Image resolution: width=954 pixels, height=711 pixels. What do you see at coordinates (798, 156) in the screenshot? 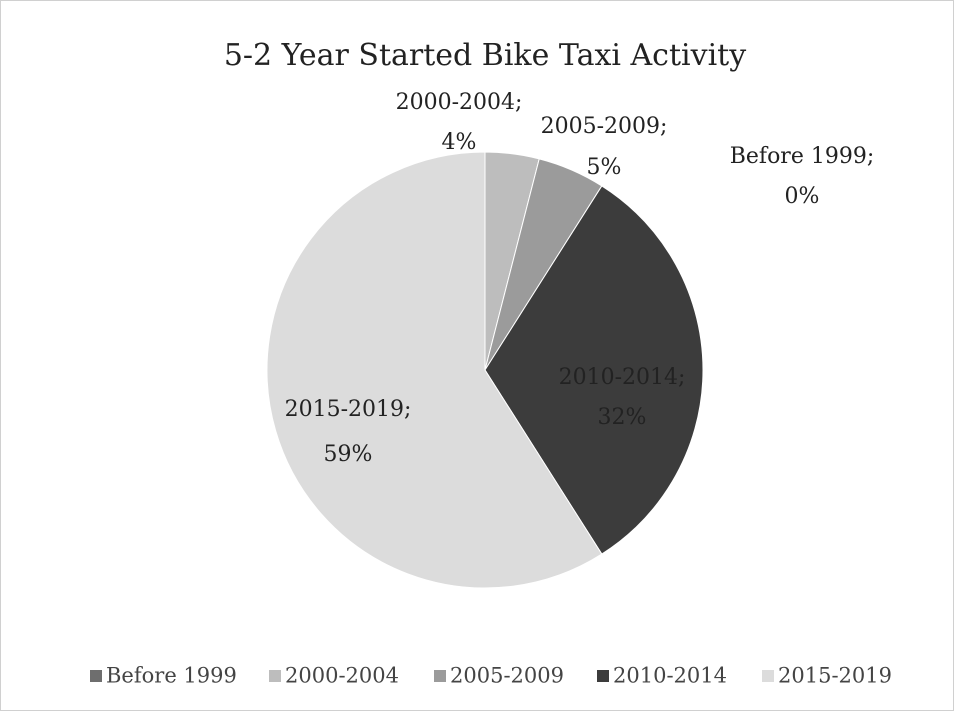
I see `category-name: Before 1999` at bounding box center [798, 156].